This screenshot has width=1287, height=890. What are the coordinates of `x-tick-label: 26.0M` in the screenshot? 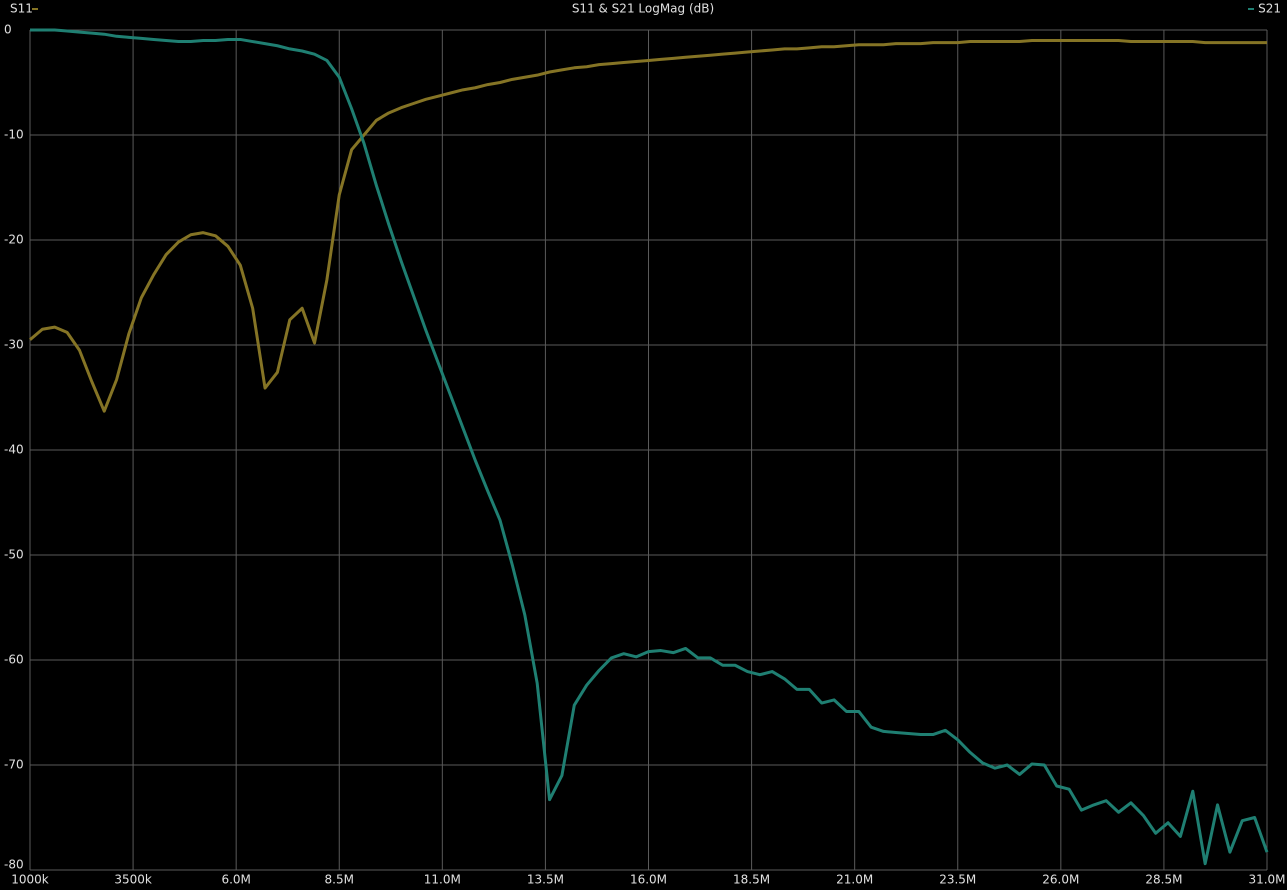 It's located at (1060, 880).